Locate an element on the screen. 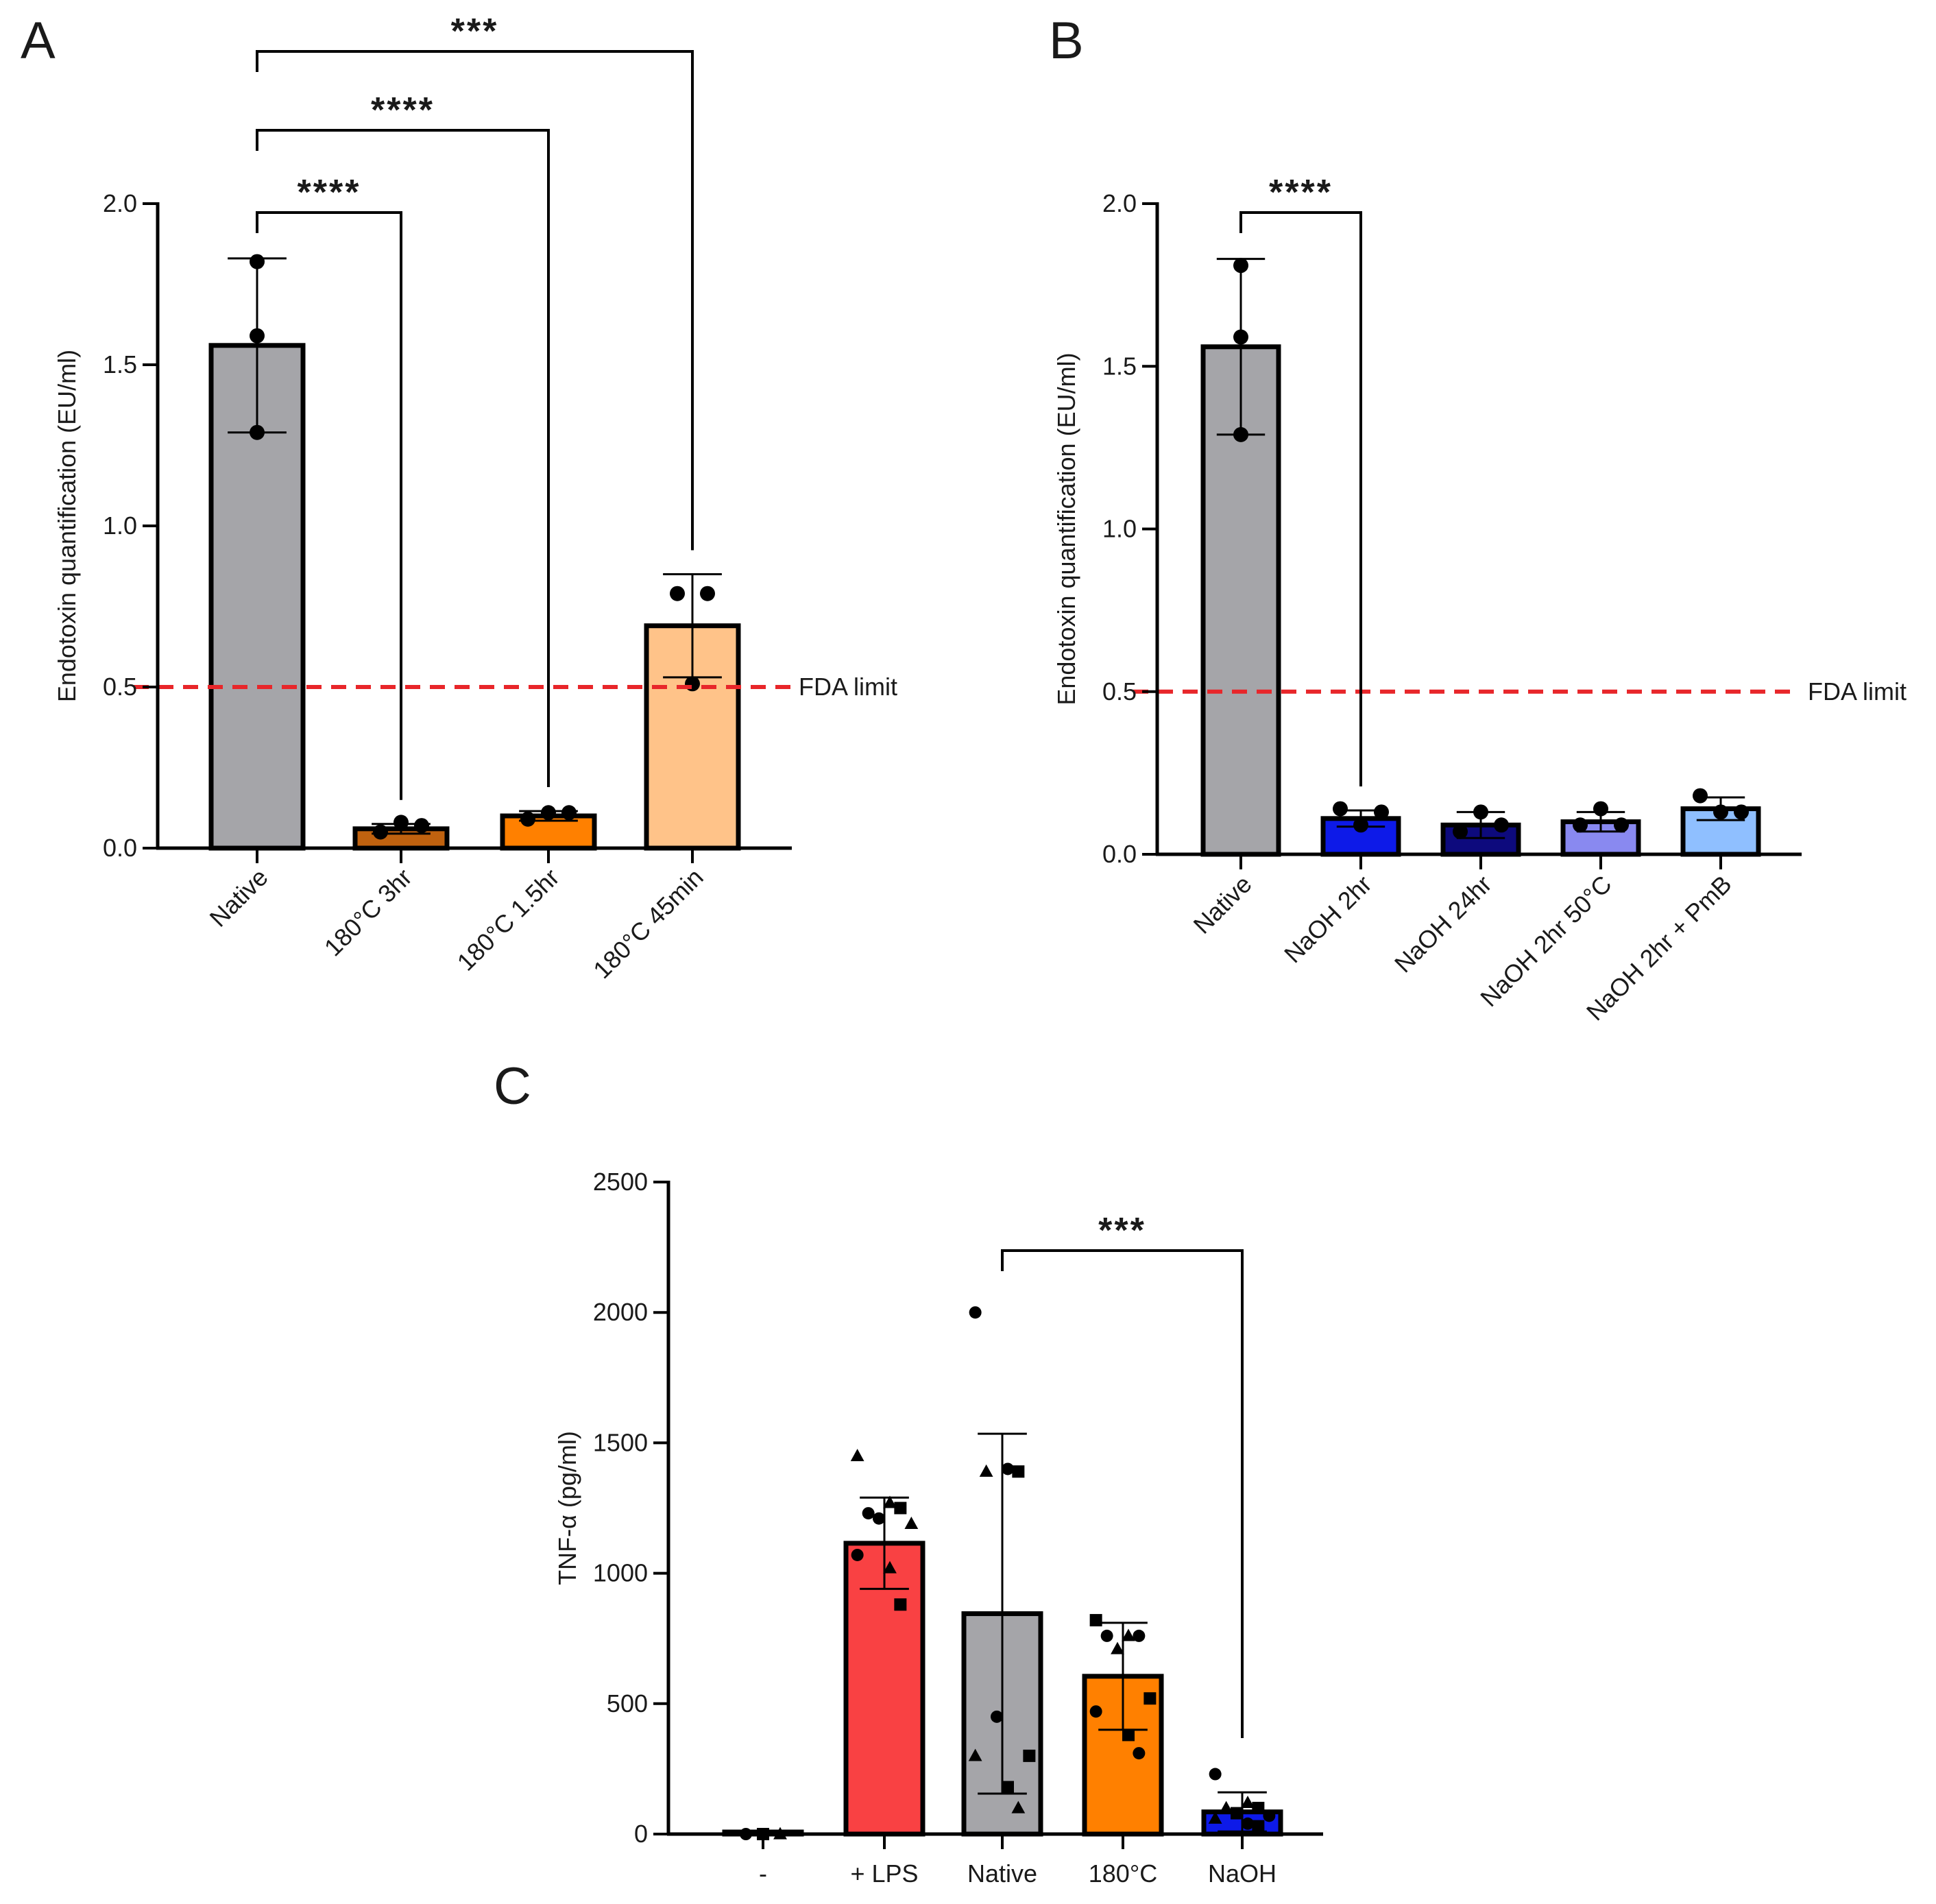 The width and height of the screenshot is (1936, 1904). x-category-label: 180°C is located at coordinates (1123, 1873).